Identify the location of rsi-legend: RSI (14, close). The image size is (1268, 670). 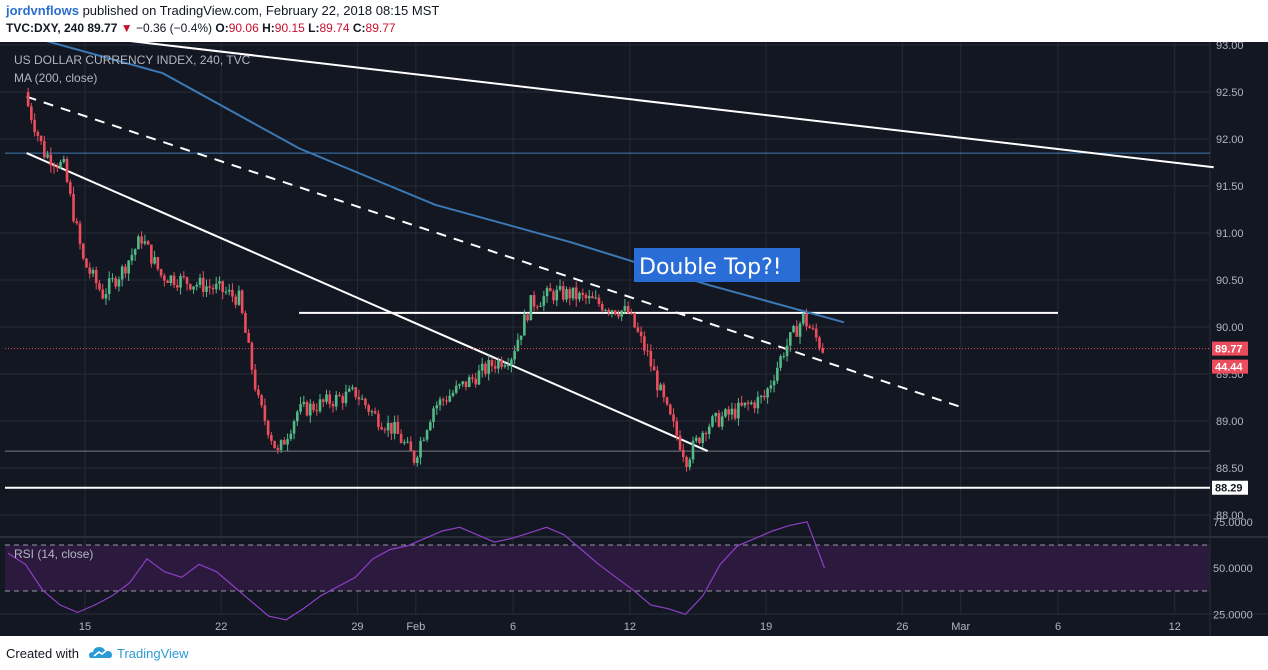
(53, 554).